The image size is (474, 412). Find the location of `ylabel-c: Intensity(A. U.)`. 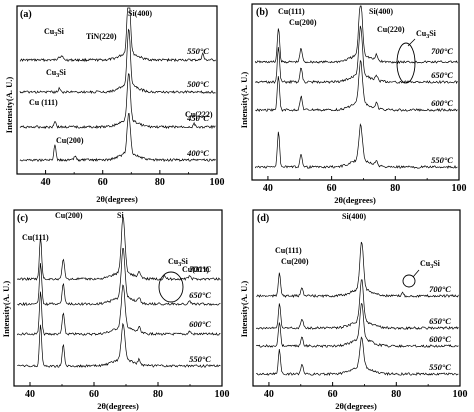

ylabel-c: Intensity(A. U.) is located at coordinates (6, 309).